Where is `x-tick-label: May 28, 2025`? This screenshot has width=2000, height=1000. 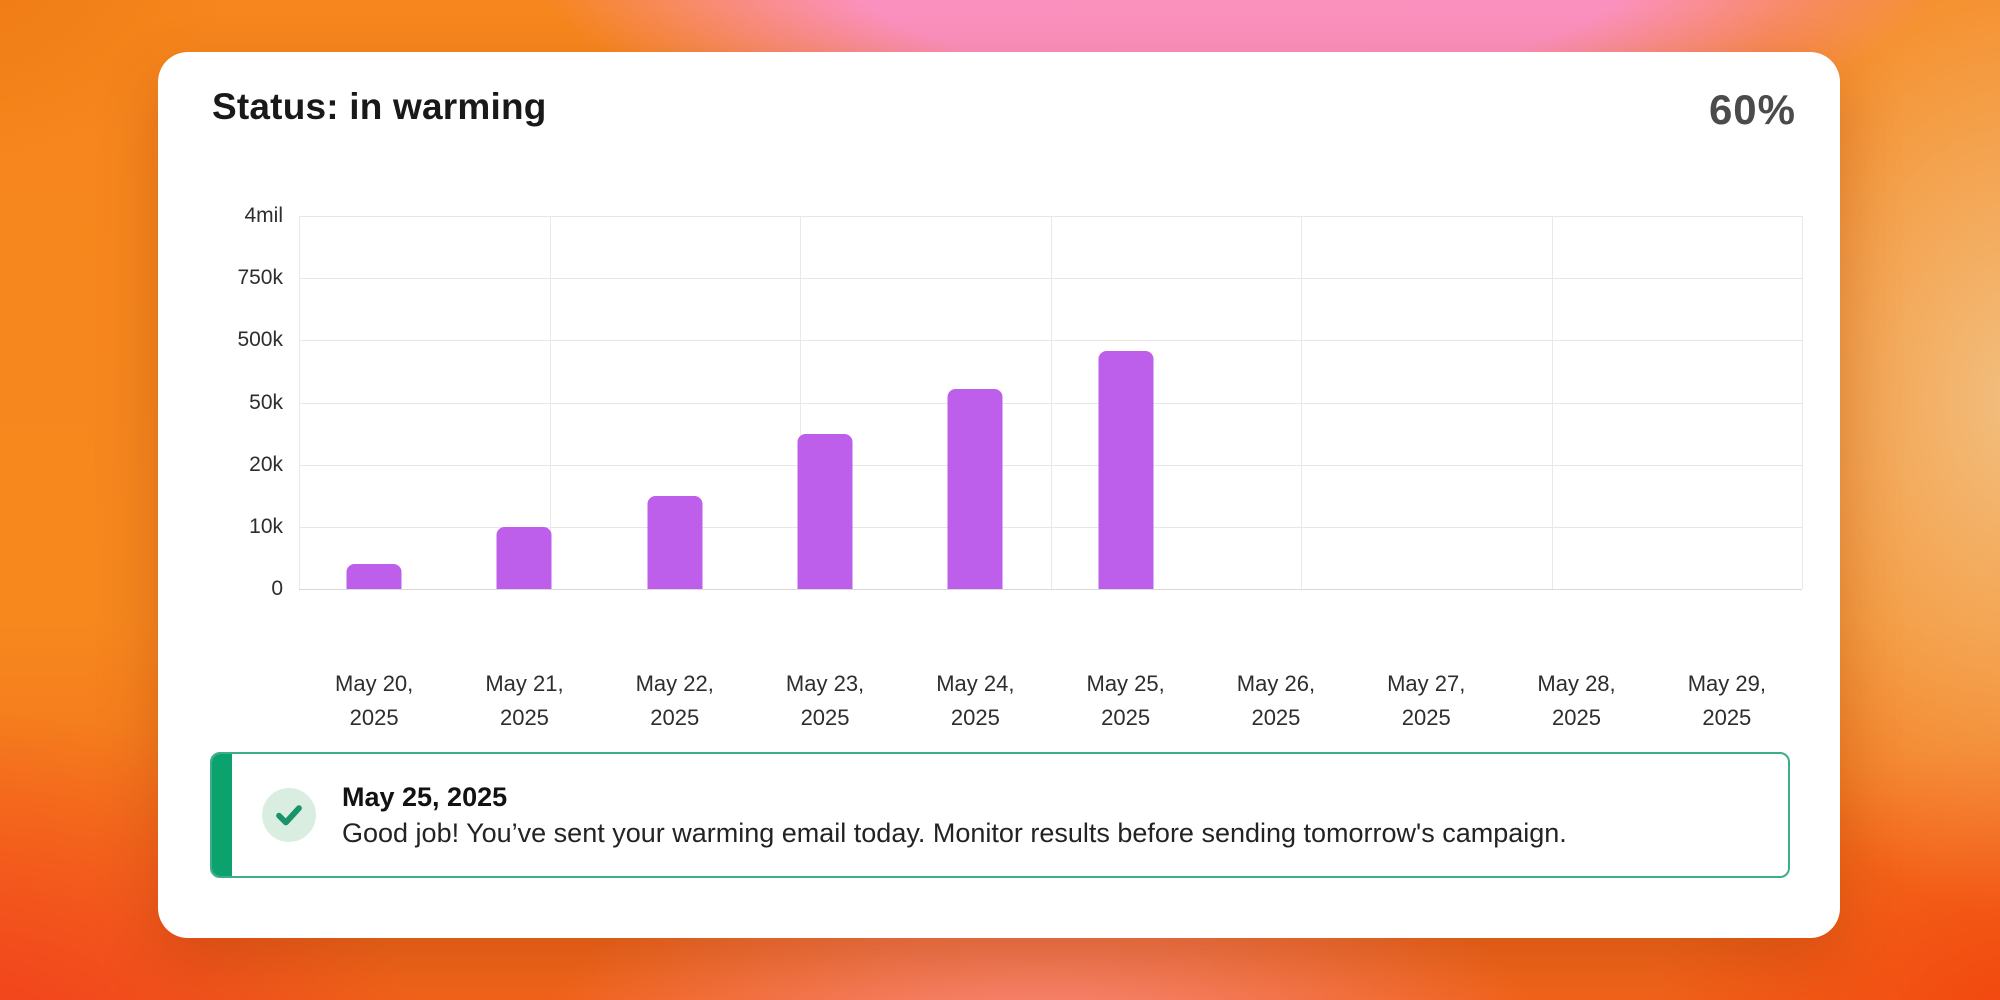 x-tick-label: May 28, 2025 is located at coordinates (1576, 700).